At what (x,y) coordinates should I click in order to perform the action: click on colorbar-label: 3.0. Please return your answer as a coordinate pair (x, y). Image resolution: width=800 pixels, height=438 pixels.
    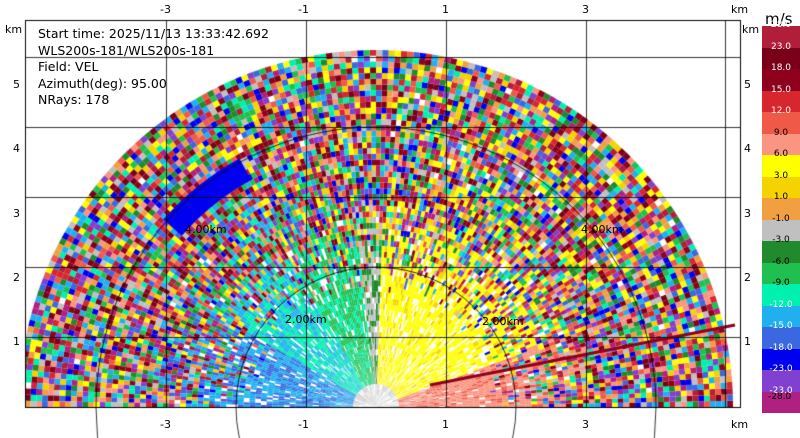
    Looking at the image, I should click on (781, 175).